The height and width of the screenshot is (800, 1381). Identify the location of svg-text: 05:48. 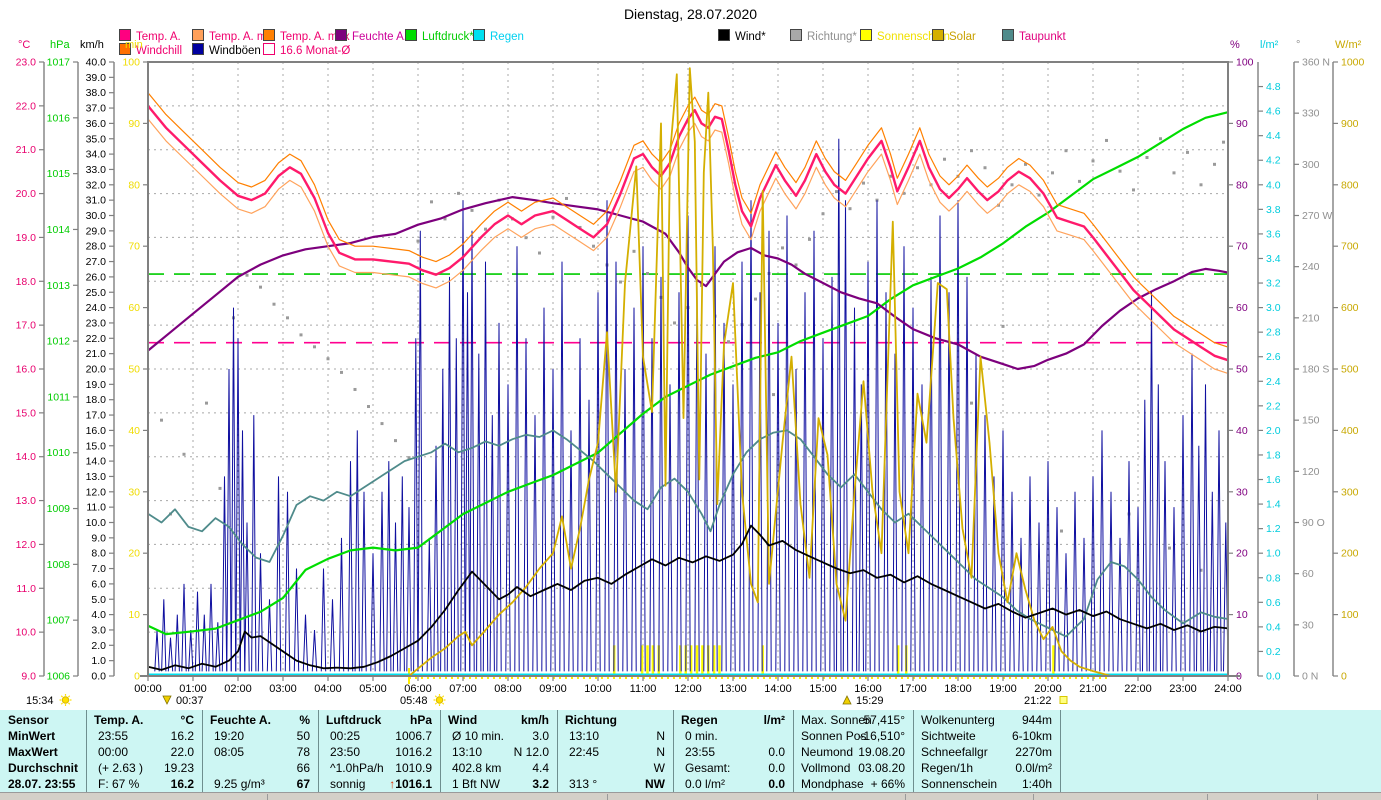
(414, 700).